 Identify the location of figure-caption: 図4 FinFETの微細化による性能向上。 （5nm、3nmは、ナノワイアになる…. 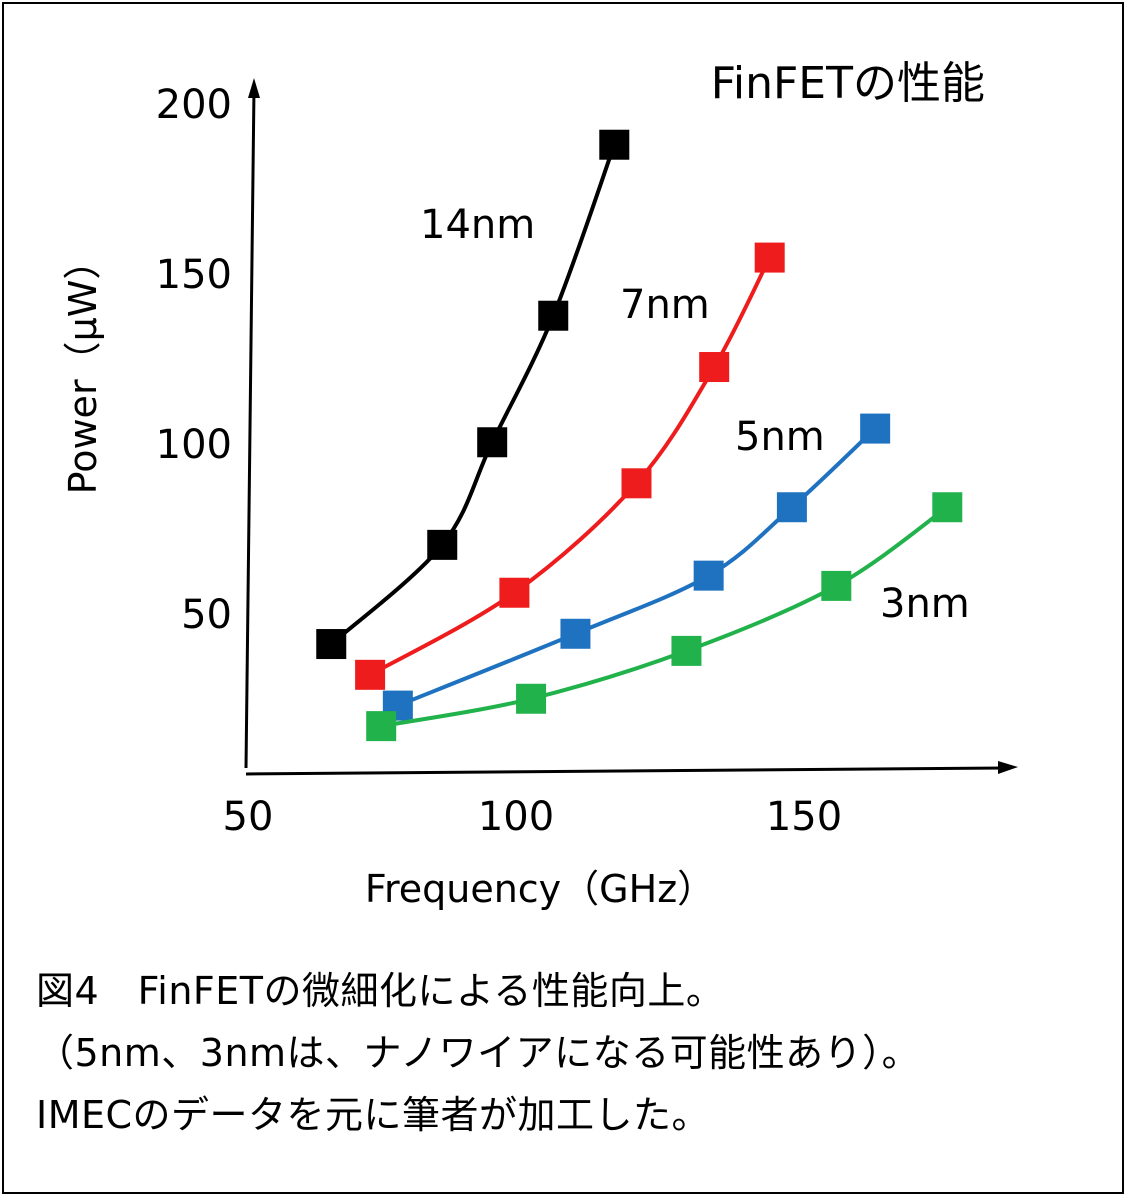
(571, 1053).